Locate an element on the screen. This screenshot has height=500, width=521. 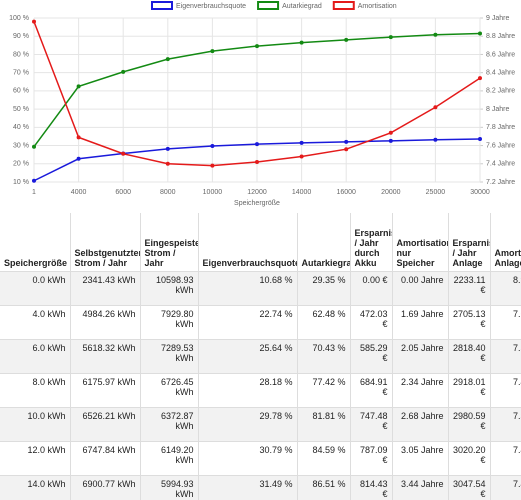
header-cell: Amortisation Anlage is located at coordinates (505, 242).